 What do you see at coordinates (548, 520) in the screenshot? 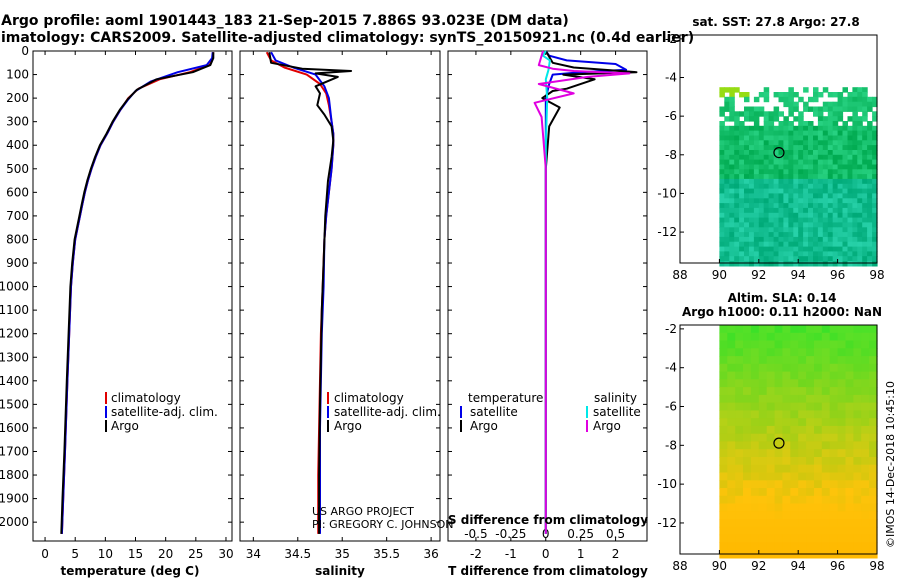
I see `s-difference-axis-label: S difference from climatology` at bounding box center [548, 520].